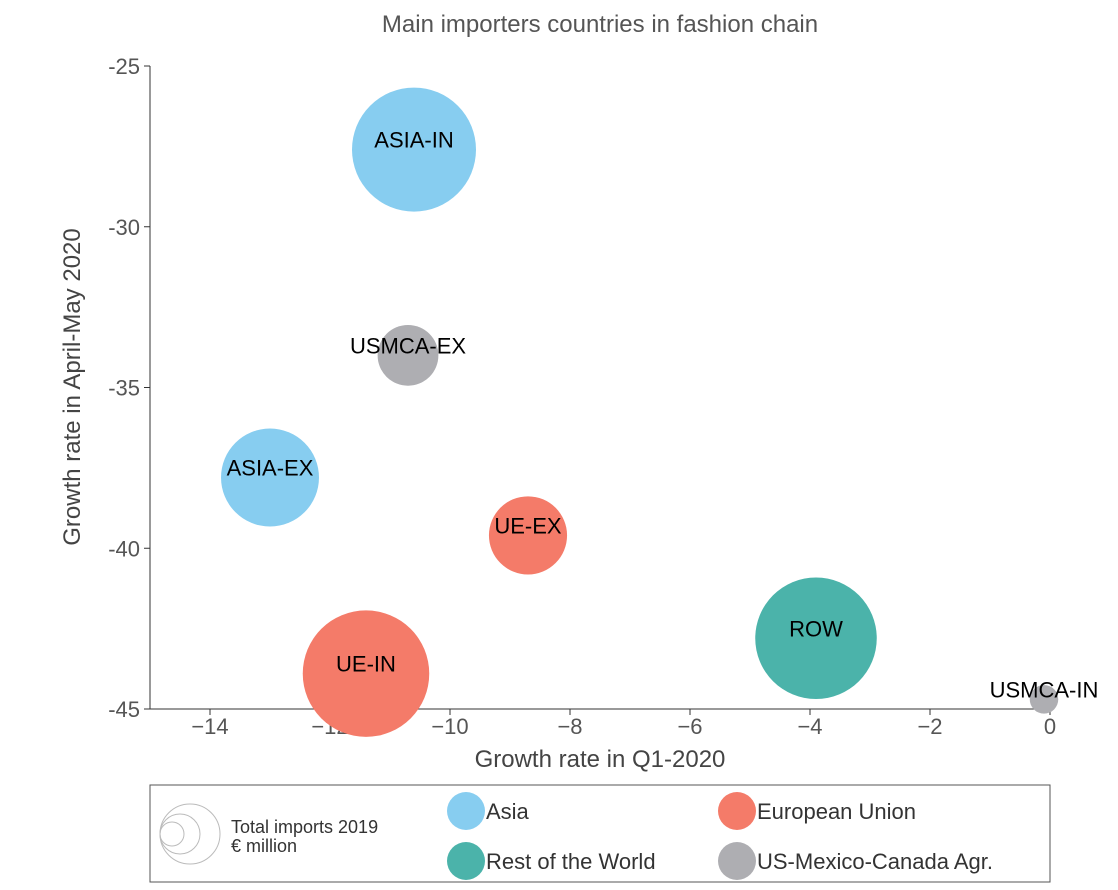 Image resolution: width=1118 pixels, height=890 pixels. Describe the element at coordinates (209, 726) in the screenshot. I see `x-tick-label: −14` at that location.